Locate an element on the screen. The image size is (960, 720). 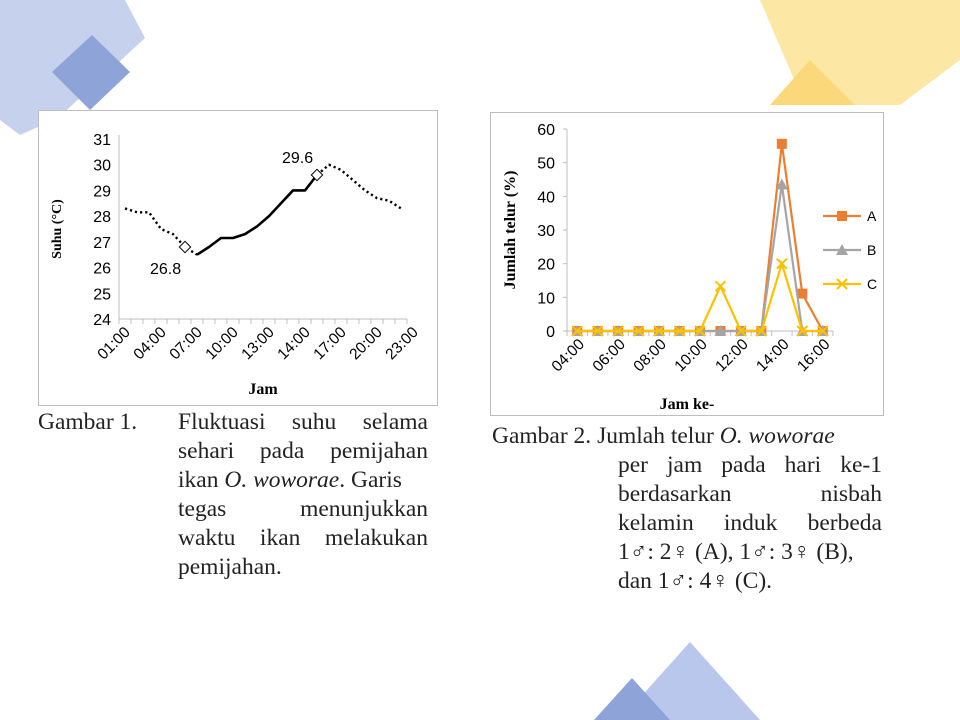
caption-line: sehari pada pemijahan is located at coordinates (303, 451).